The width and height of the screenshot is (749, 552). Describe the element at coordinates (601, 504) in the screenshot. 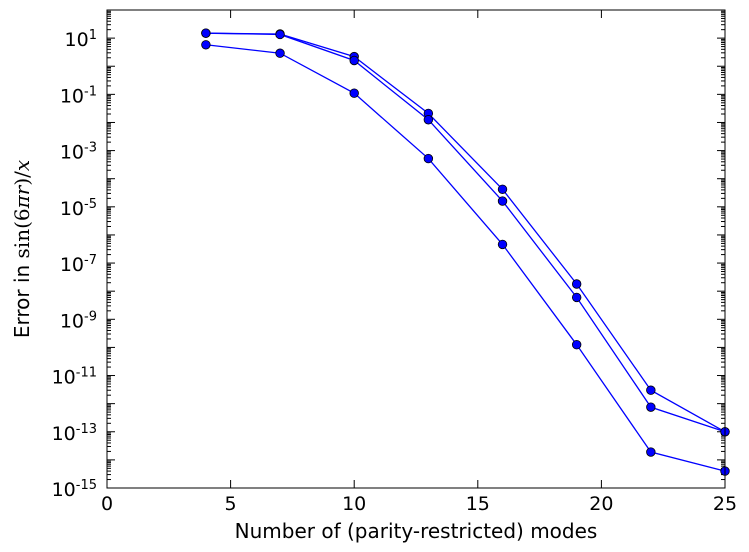

I see `x-tick-label: 20` at that location.